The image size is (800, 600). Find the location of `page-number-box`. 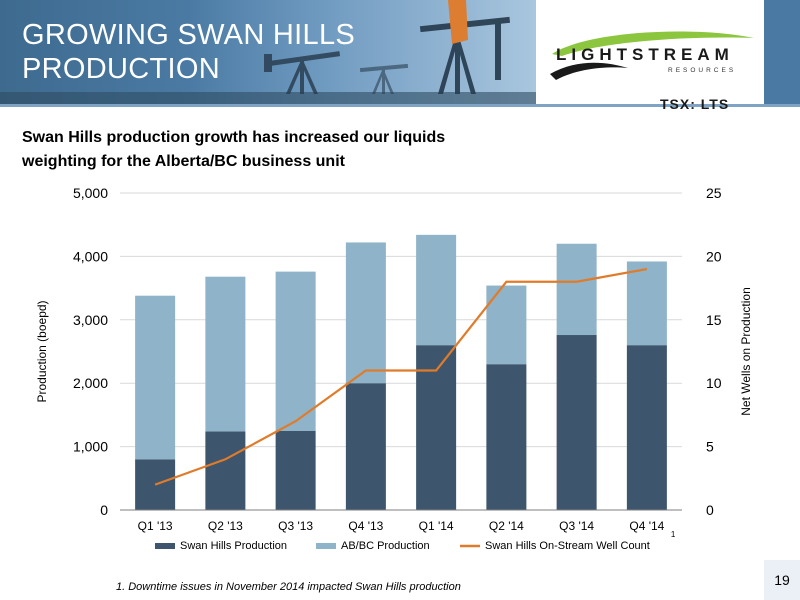

page-number-box is located at coordinates (782, 580).